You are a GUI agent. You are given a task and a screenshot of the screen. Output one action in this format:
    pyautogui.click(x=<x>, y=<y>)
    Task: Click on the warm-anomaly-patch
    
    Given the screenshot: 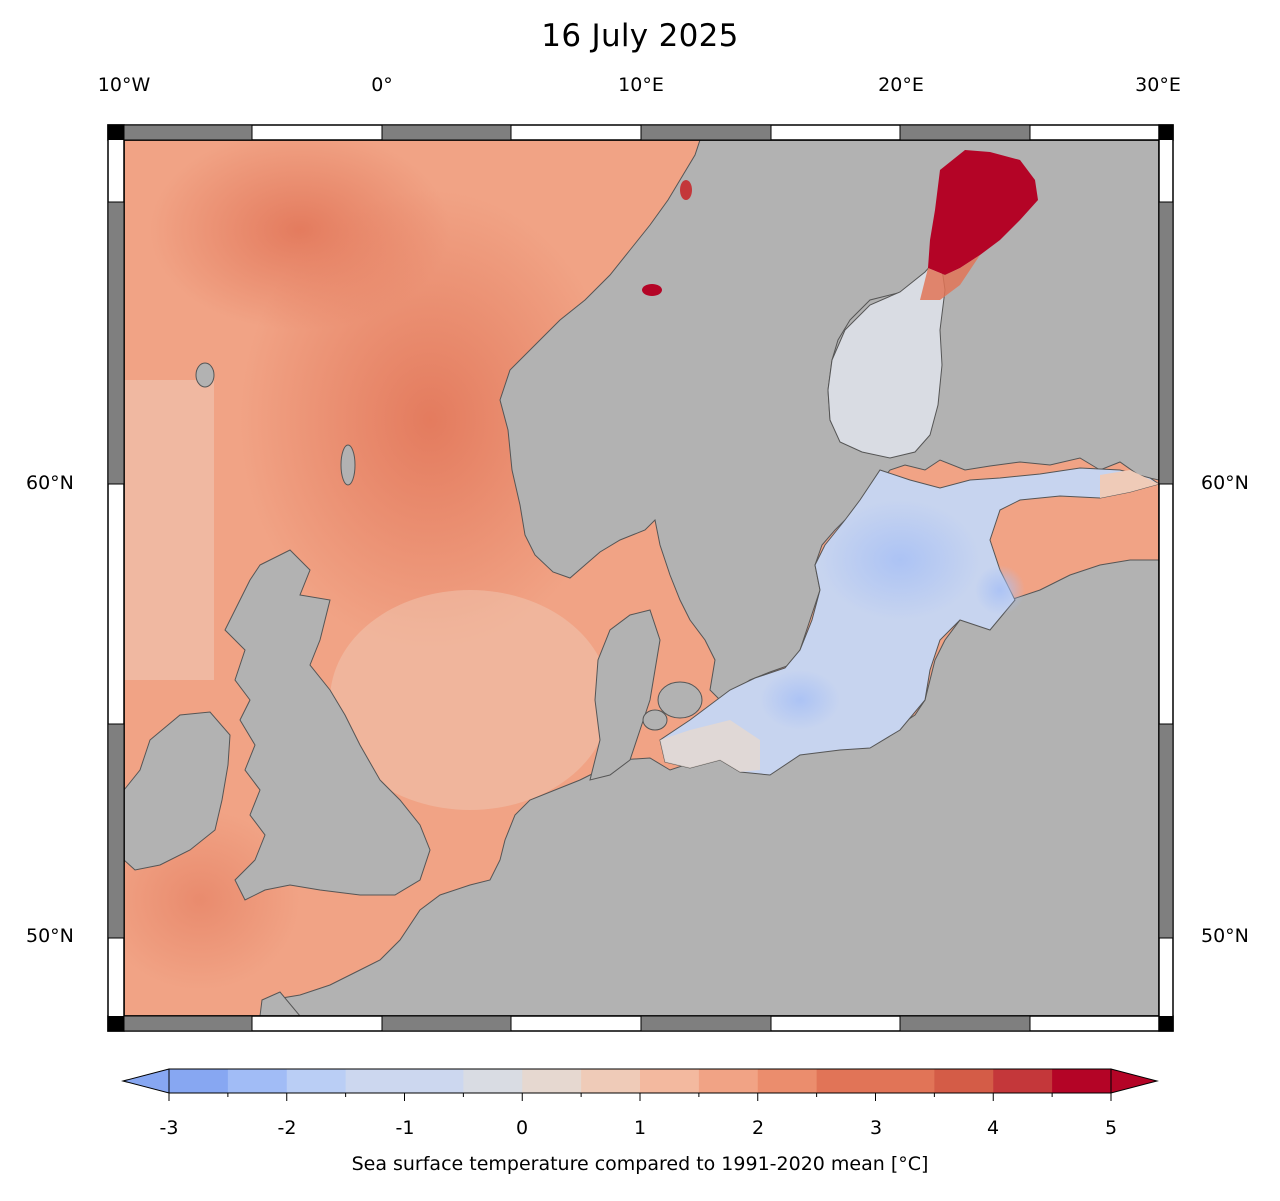 What is the action you would take?
    pyautogui.click(x=300, y=235)
    